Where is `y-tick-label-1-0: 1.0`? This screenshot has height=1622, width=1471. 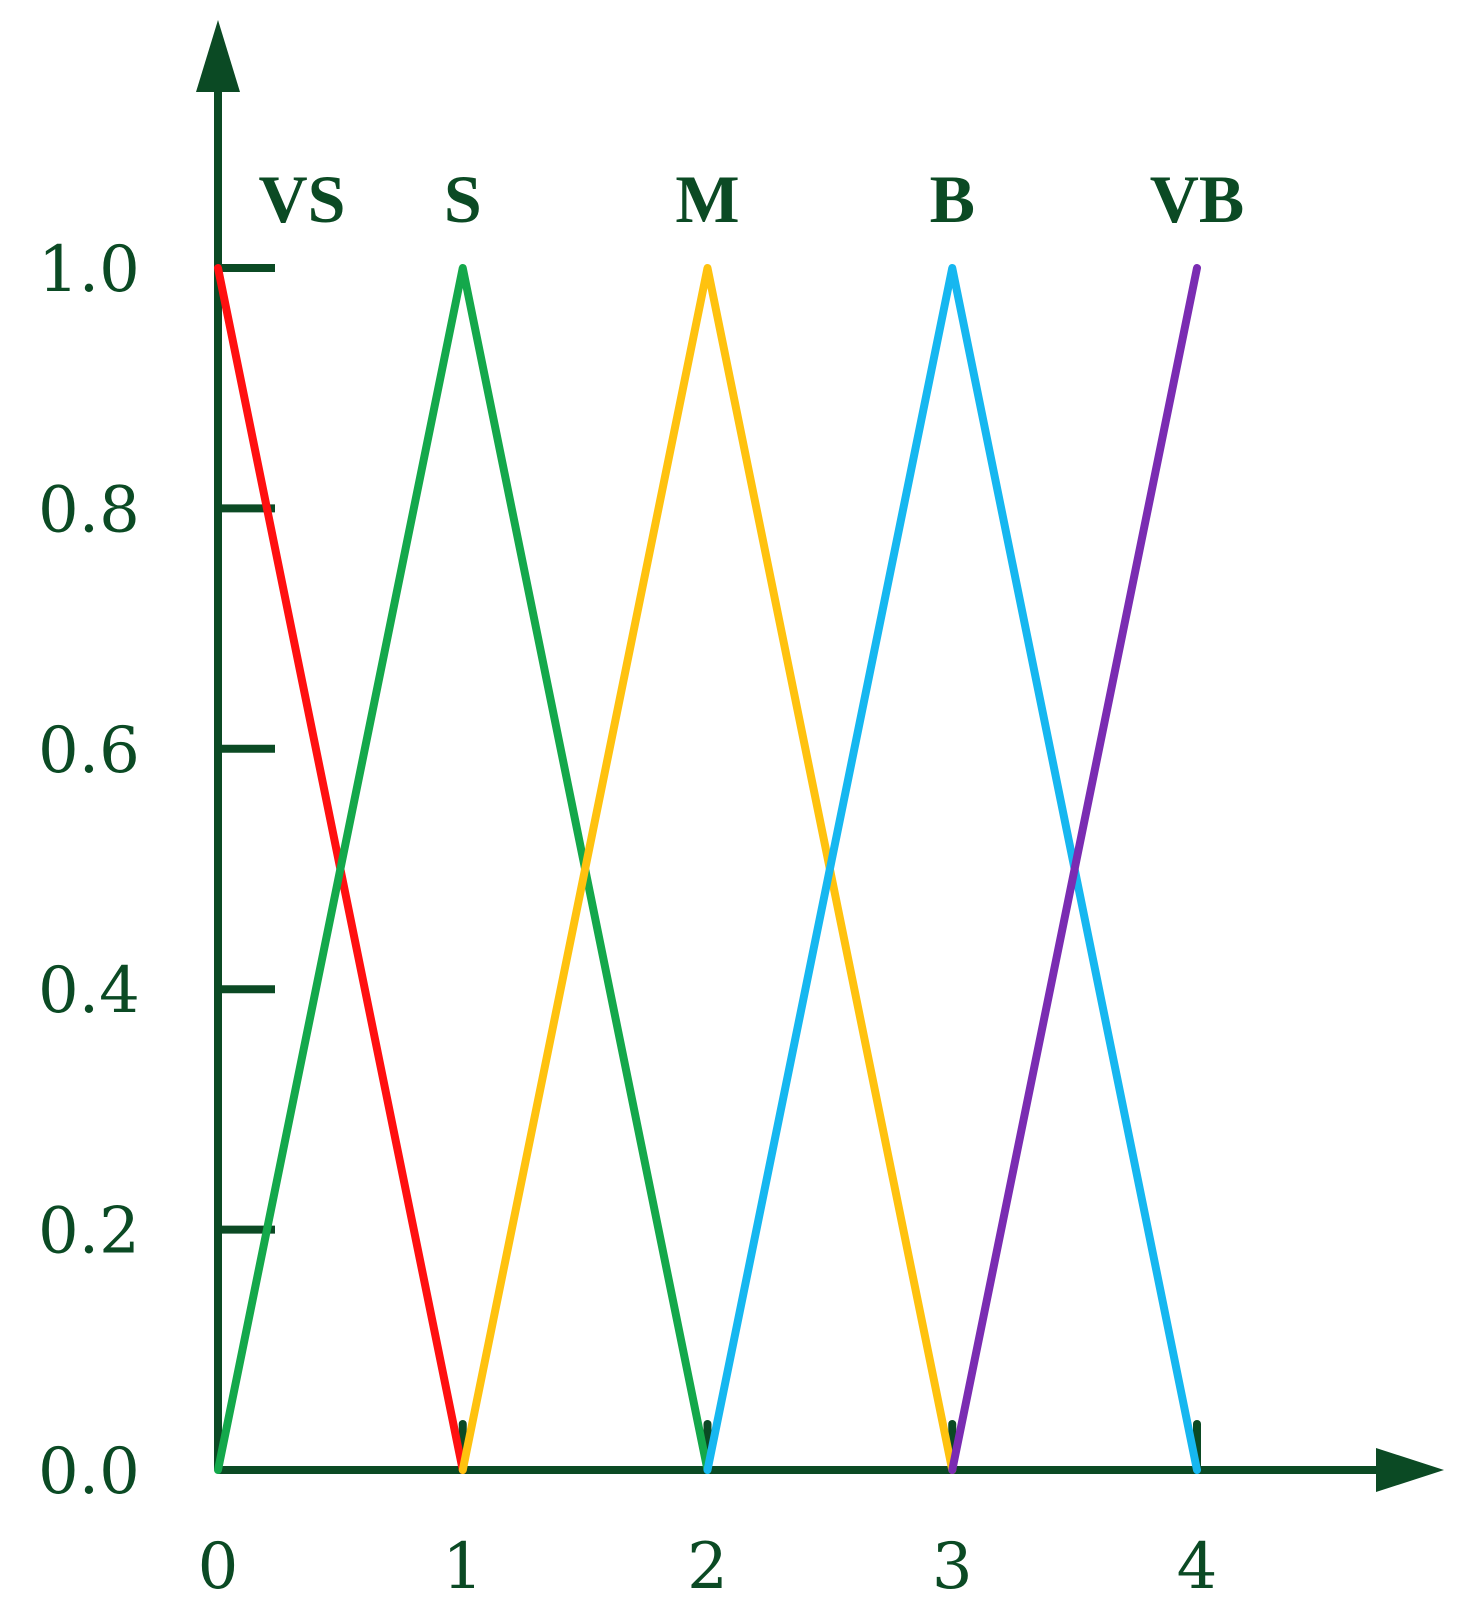
y-tick-label-1-0: 1.0 is located at coordinates (89, 270).